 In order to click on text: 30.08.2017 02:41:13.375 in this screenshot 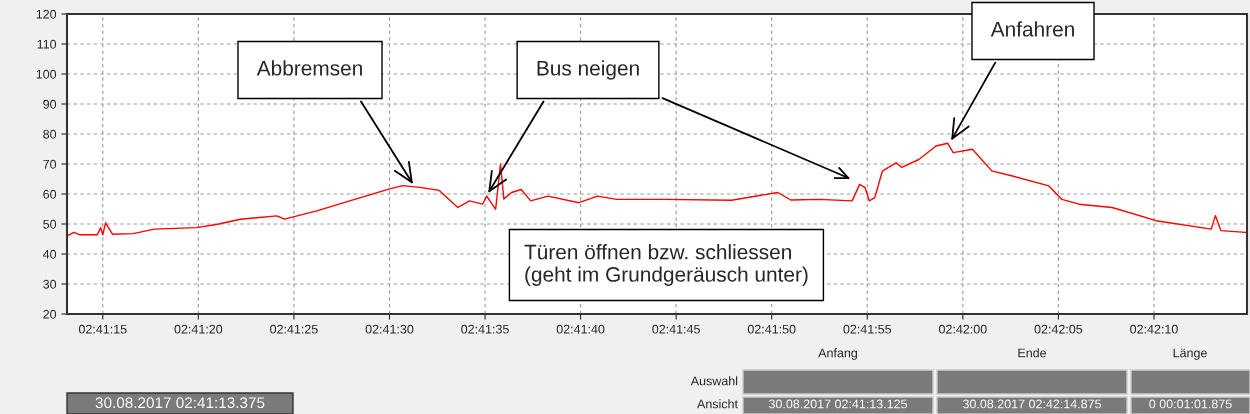, I will do `click(180, 403)`.